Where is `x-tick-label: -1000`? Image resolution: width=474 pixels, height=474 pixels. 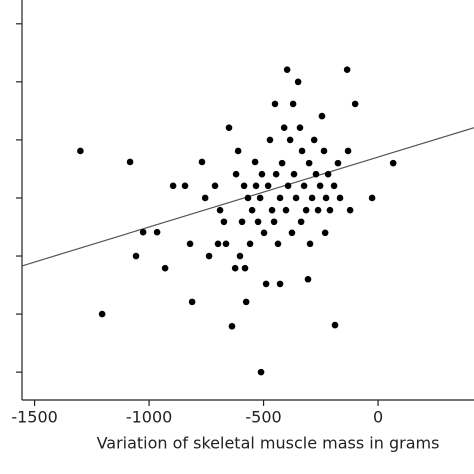
x-tick-label: -1000 is located at coordinates (149, 417).